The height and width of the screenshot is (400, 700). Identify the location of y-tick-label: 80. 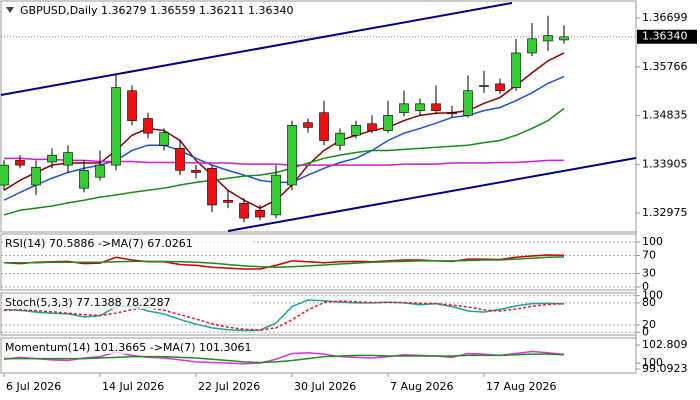
(649, 302).